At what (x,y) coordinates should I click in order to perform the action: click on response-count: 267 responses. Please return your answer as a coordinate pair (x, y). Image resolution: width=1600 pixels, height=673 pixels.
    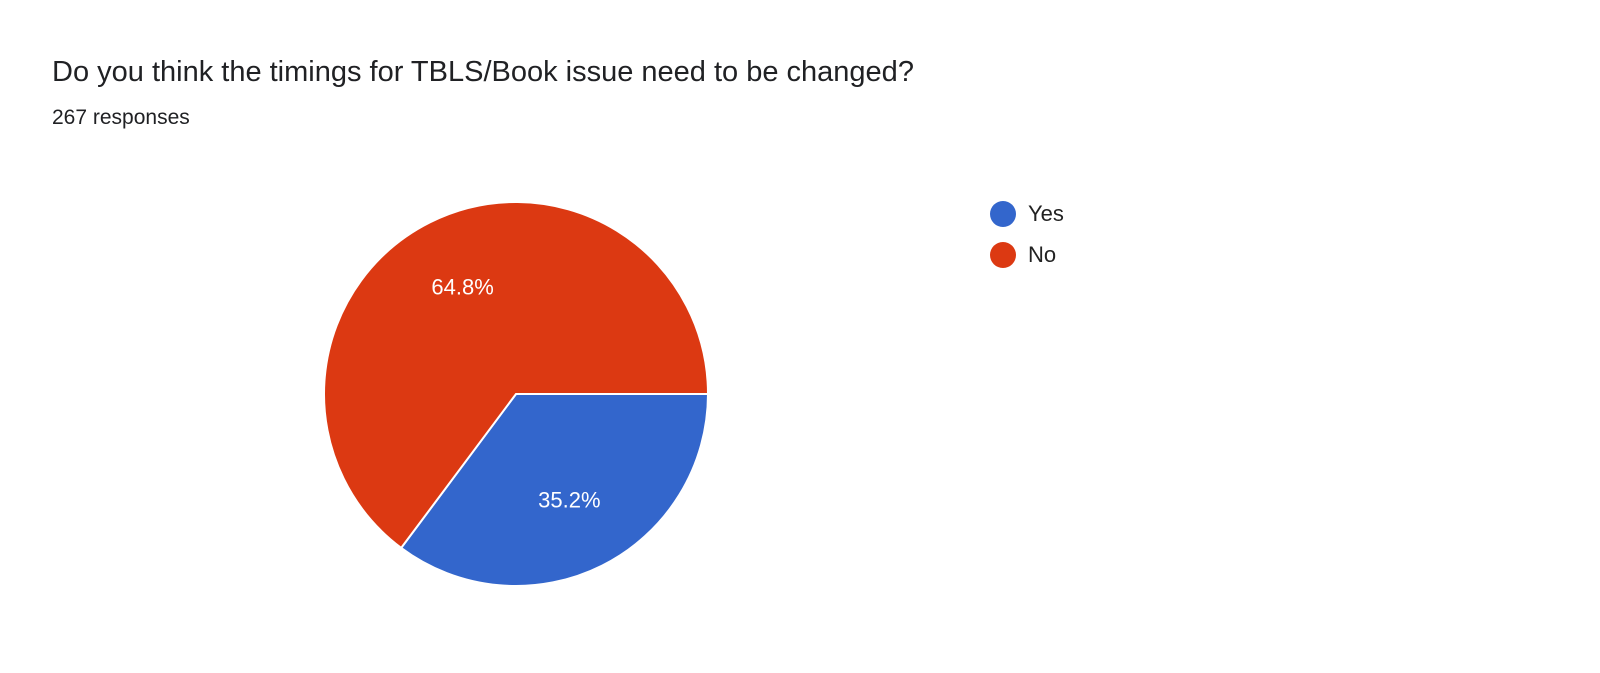
    Looking at the image, I should click on (121, 117).